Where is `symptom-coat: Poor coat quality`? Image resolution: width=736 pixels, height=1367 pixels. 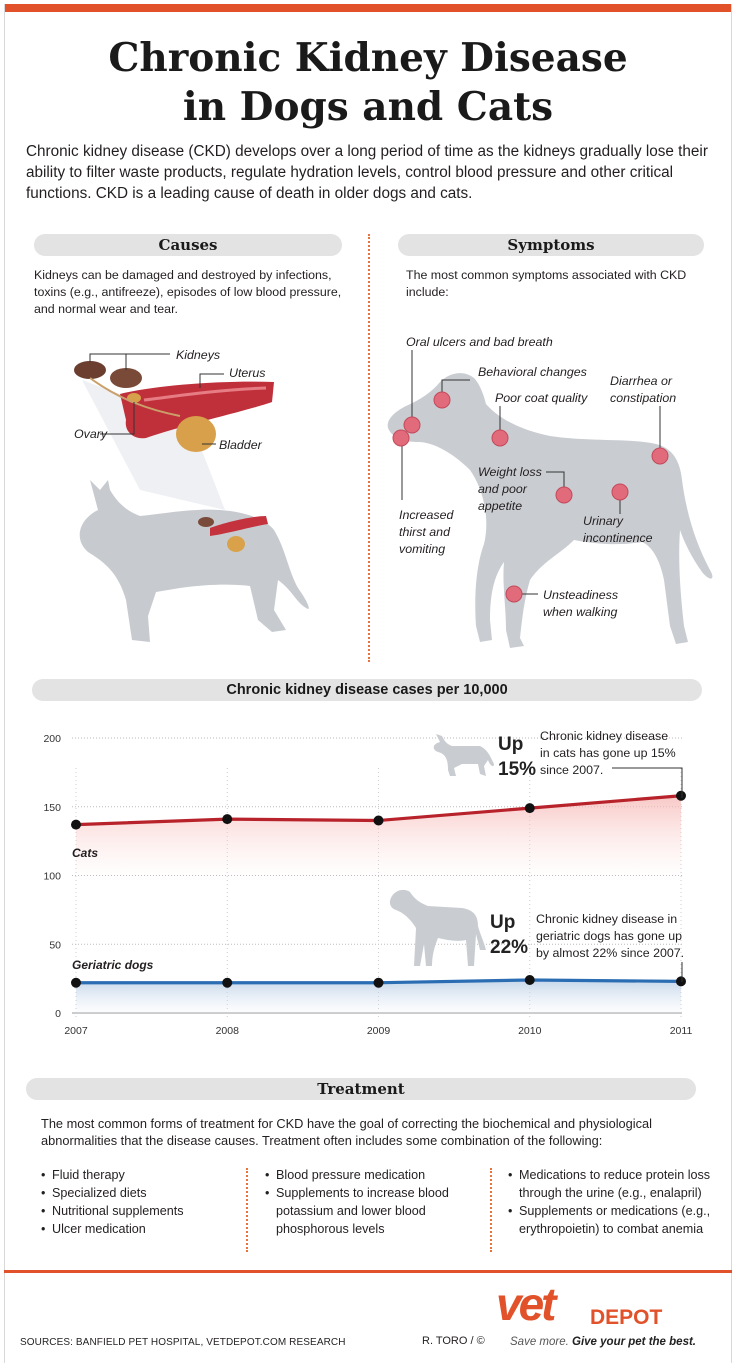 symptom-coat: Poor coat quality is located at coordinates (541, 398).